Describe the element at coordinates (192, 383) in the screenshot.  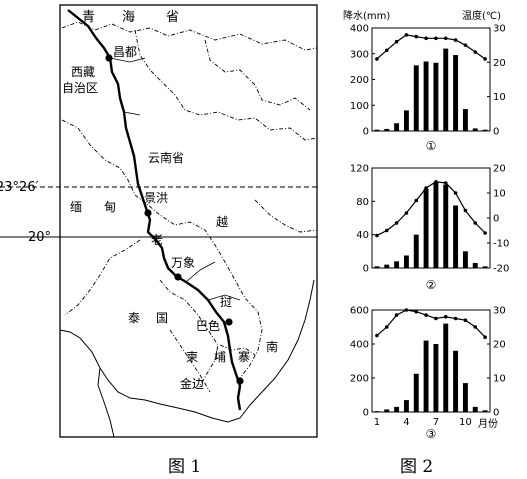
I see `city-label-phnompenh: 金边` at that location.